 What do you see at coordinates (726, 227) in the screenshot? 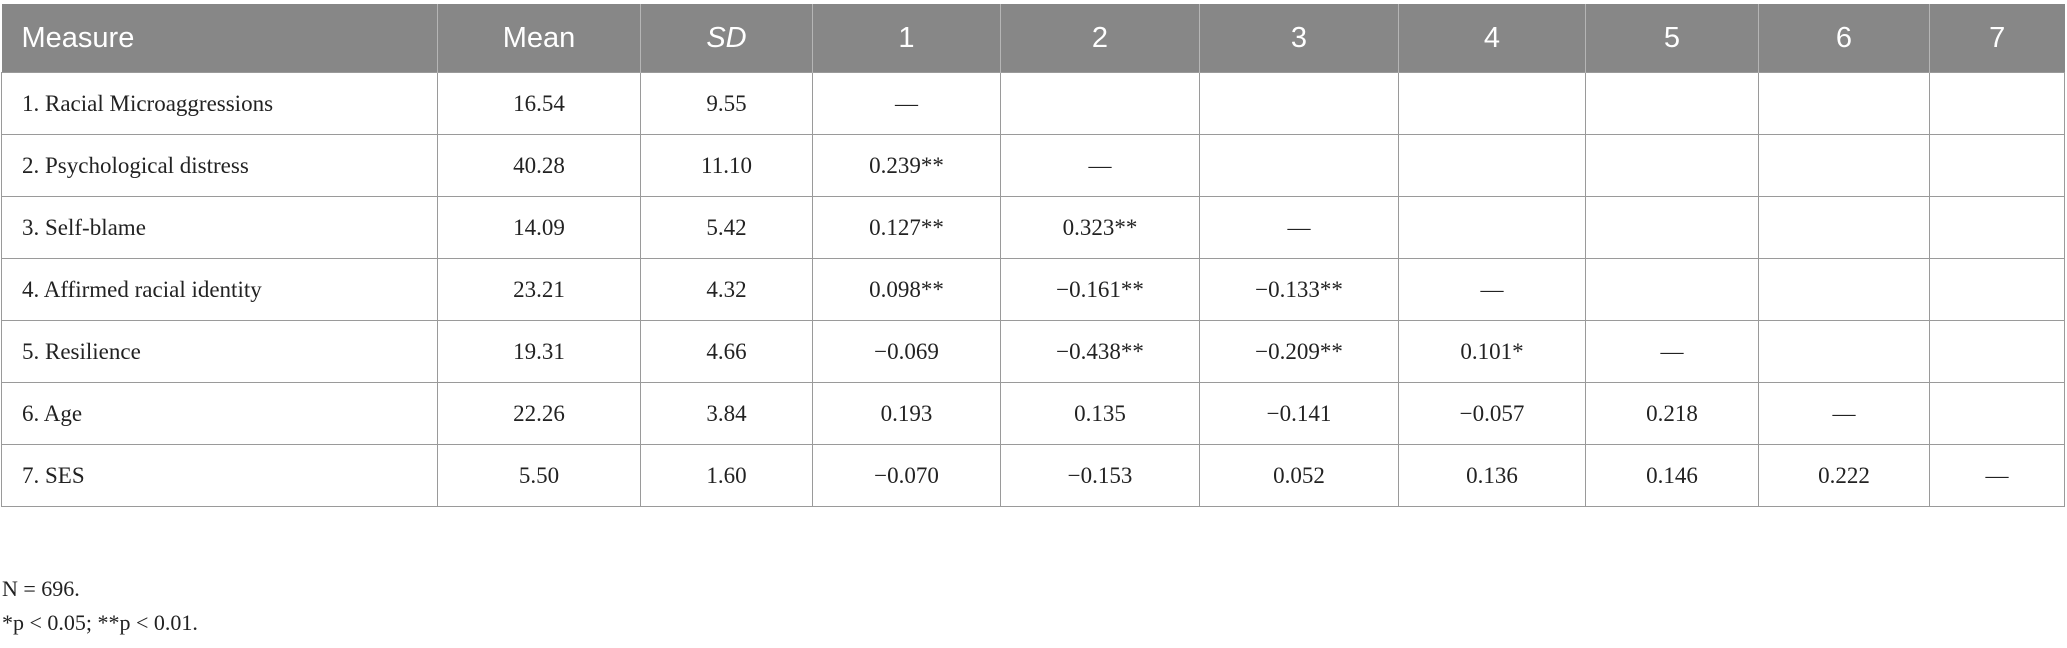
I see `table-cell: 5.42` at bounding box center [726, 227].